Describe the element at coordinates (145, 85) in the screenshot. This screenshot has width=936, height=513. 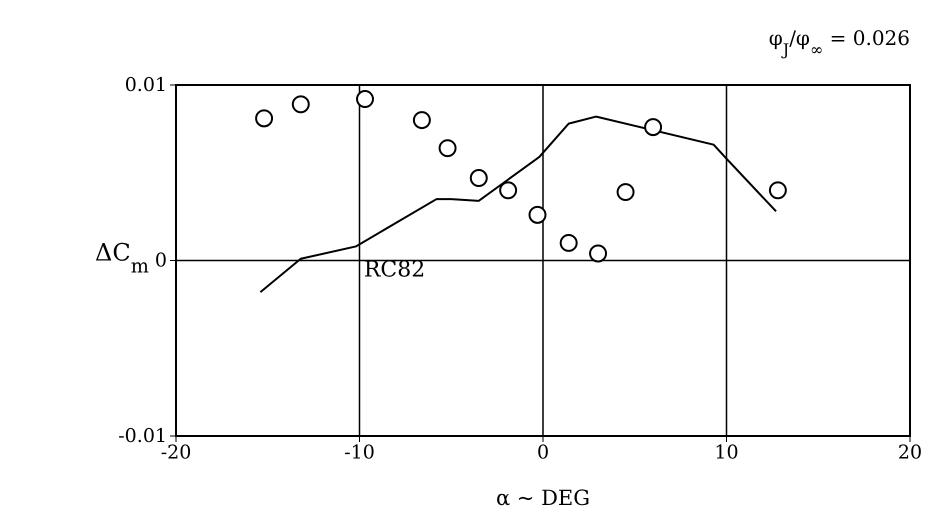
I see `y-tick-label: 0.01` at that location.